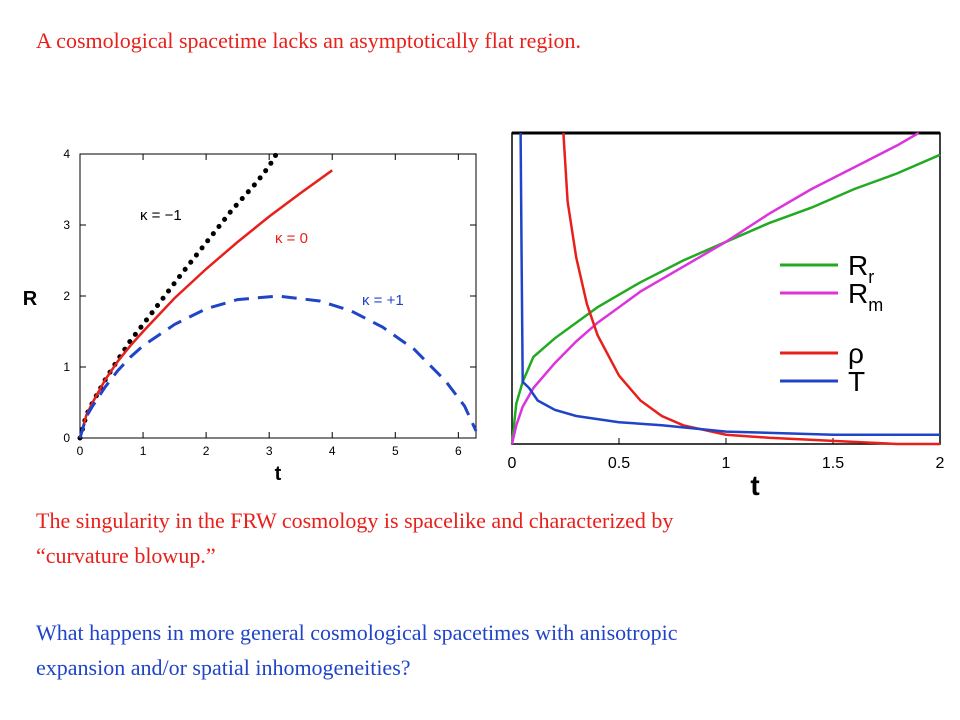  Describe the element at coordinates (726, 463) in the screenshot. I see `right-x-tick-label: 1` at that location.